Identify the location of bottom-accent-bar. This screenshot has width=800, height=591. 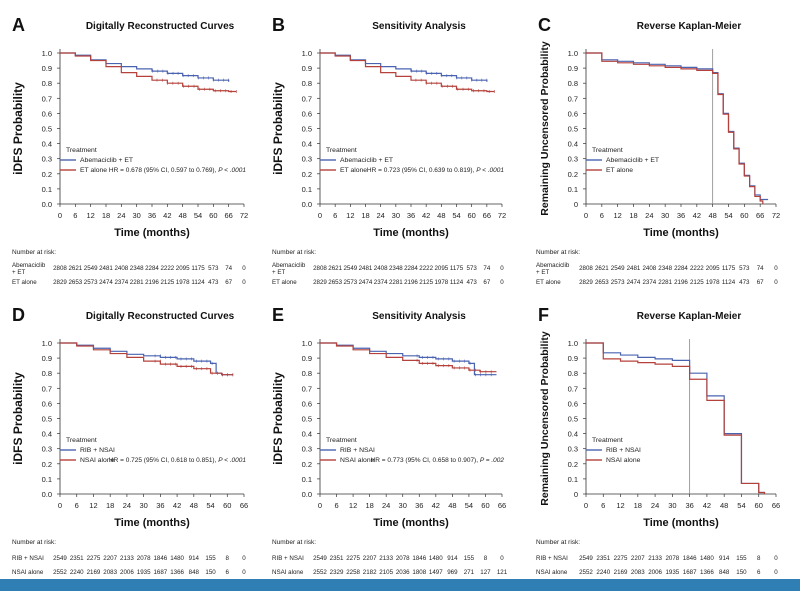
(400, 585).